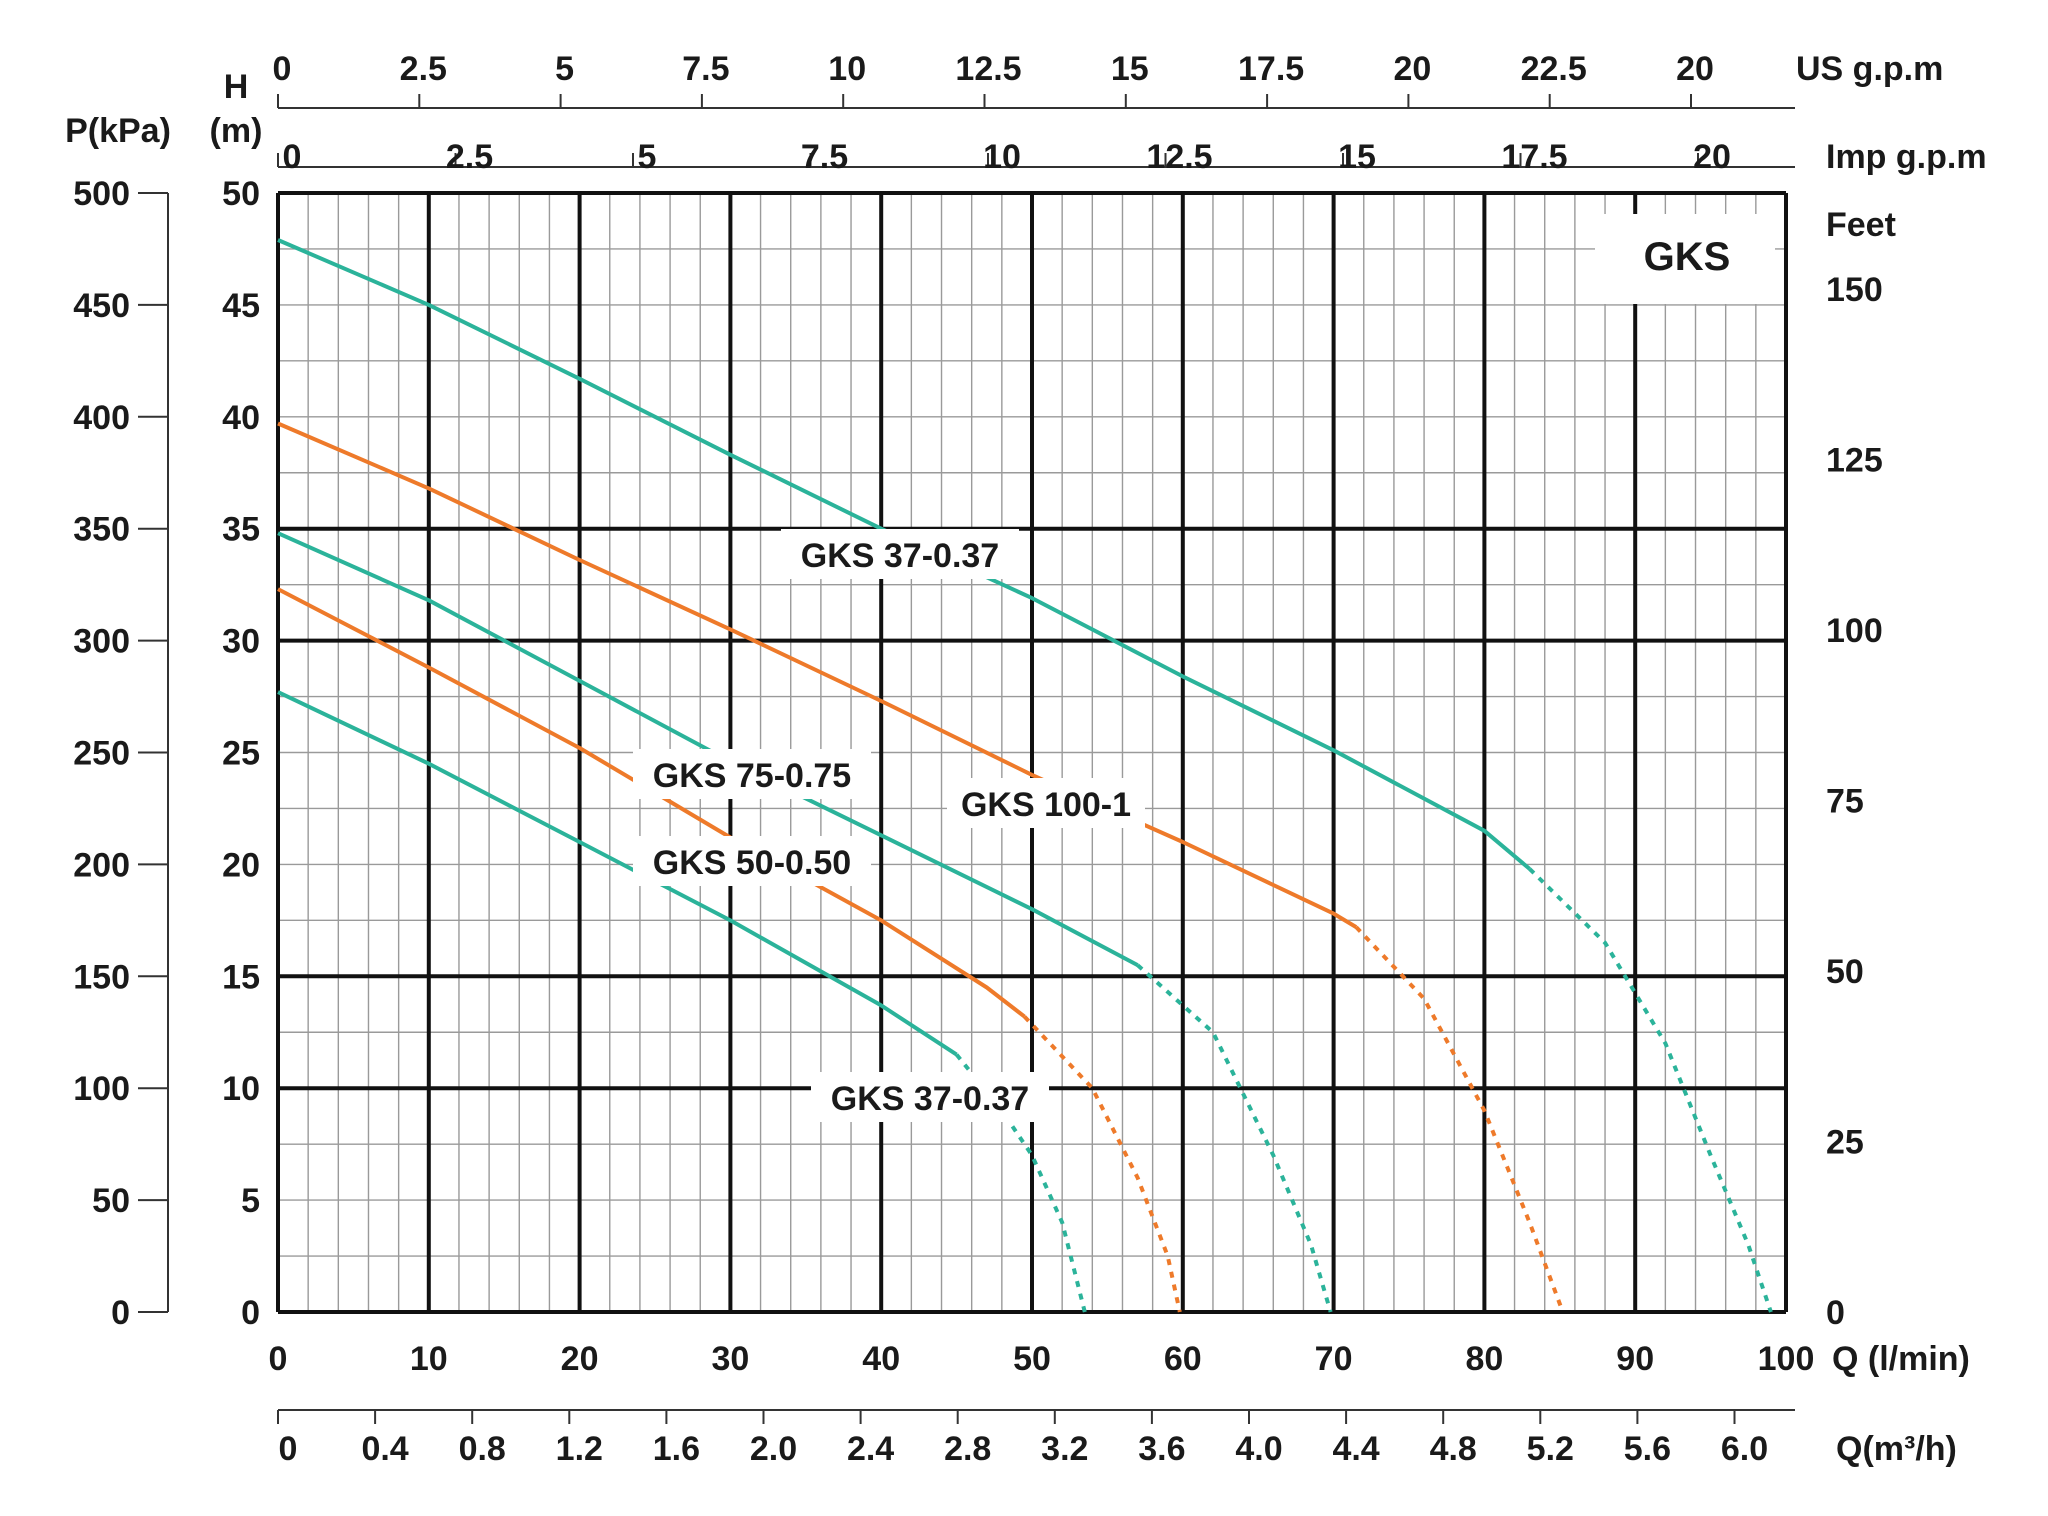 Image resolution: width=2048 pixels, height=1516 pixels. Describe the element at coordinates (1064, 1449) in the screenshot. I see `m3h-tick-label: 3.2` at that location.